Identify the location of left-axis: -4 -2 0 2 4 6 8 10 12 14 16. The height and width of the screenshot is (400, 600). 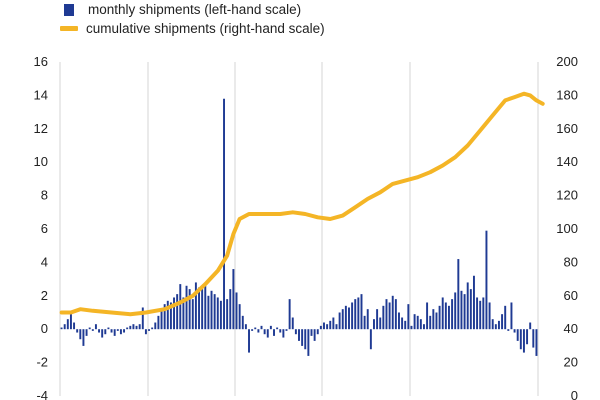
(41, 227).